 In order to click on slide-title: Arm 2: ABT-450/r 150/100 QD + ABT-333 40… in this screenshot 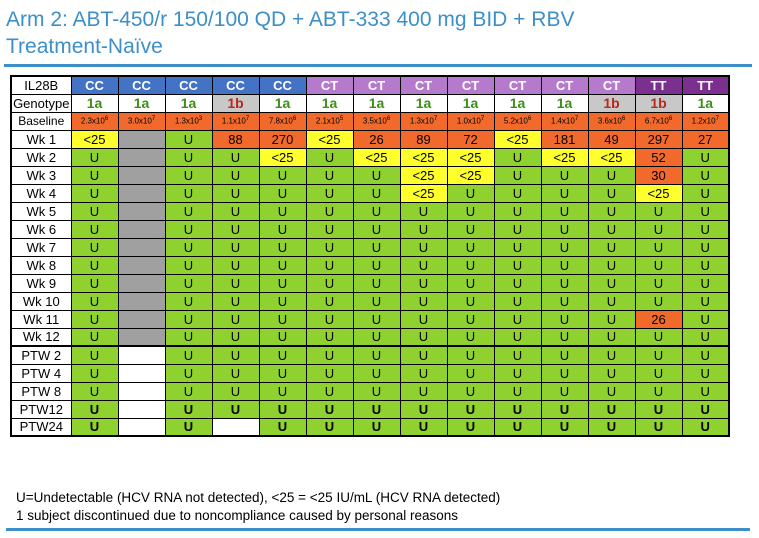, I will do `click(378, 33)`.